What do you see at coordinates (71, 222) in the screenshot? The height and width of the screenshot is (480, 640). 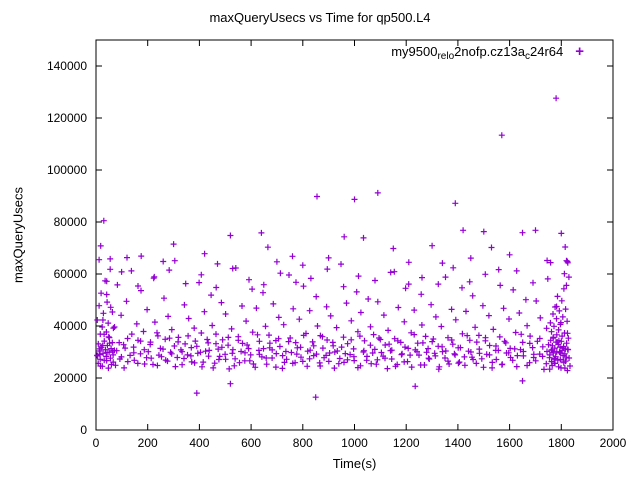 I see `y-tick-label: 80000` at bounding box center [71, 222].